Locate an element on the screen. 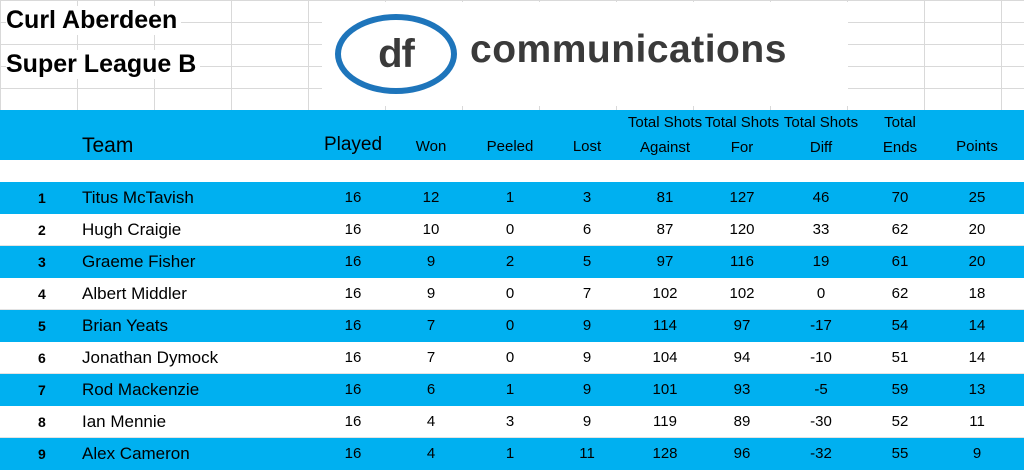  row-against: 102 is located at coordinates (665, 293).